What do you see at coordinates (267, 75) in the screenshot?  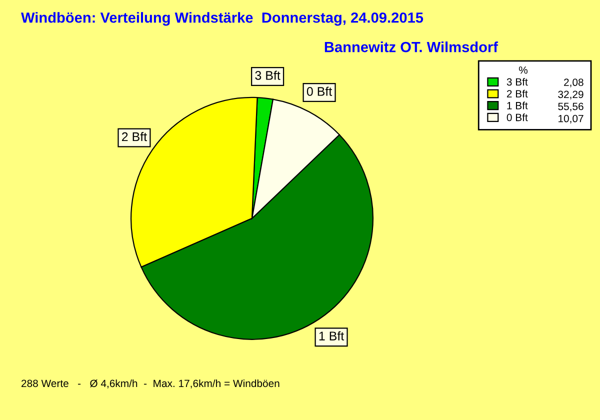 I see `slice-label: 3 Bft` at bounding box center [267, 75].